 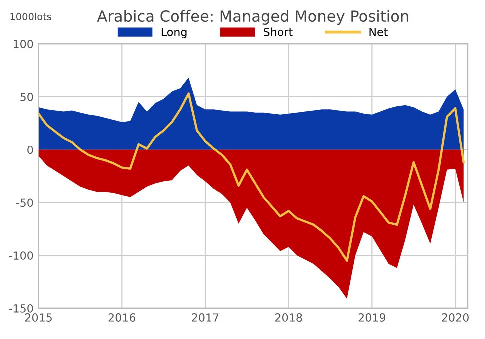 I want to click on y-axis-title: 1000lots, so click(x=31, y=16).